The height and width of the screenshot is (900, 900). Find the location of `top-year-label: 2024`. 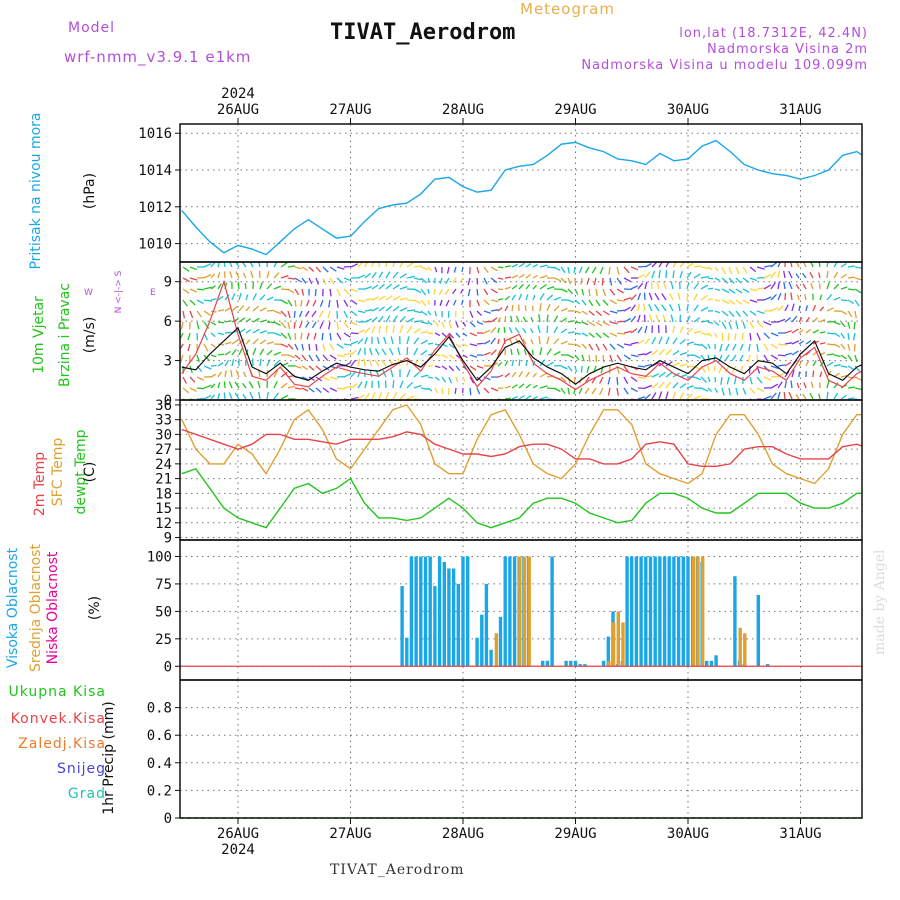

top-year-label: 2024 is located at coordinates (238, 94).